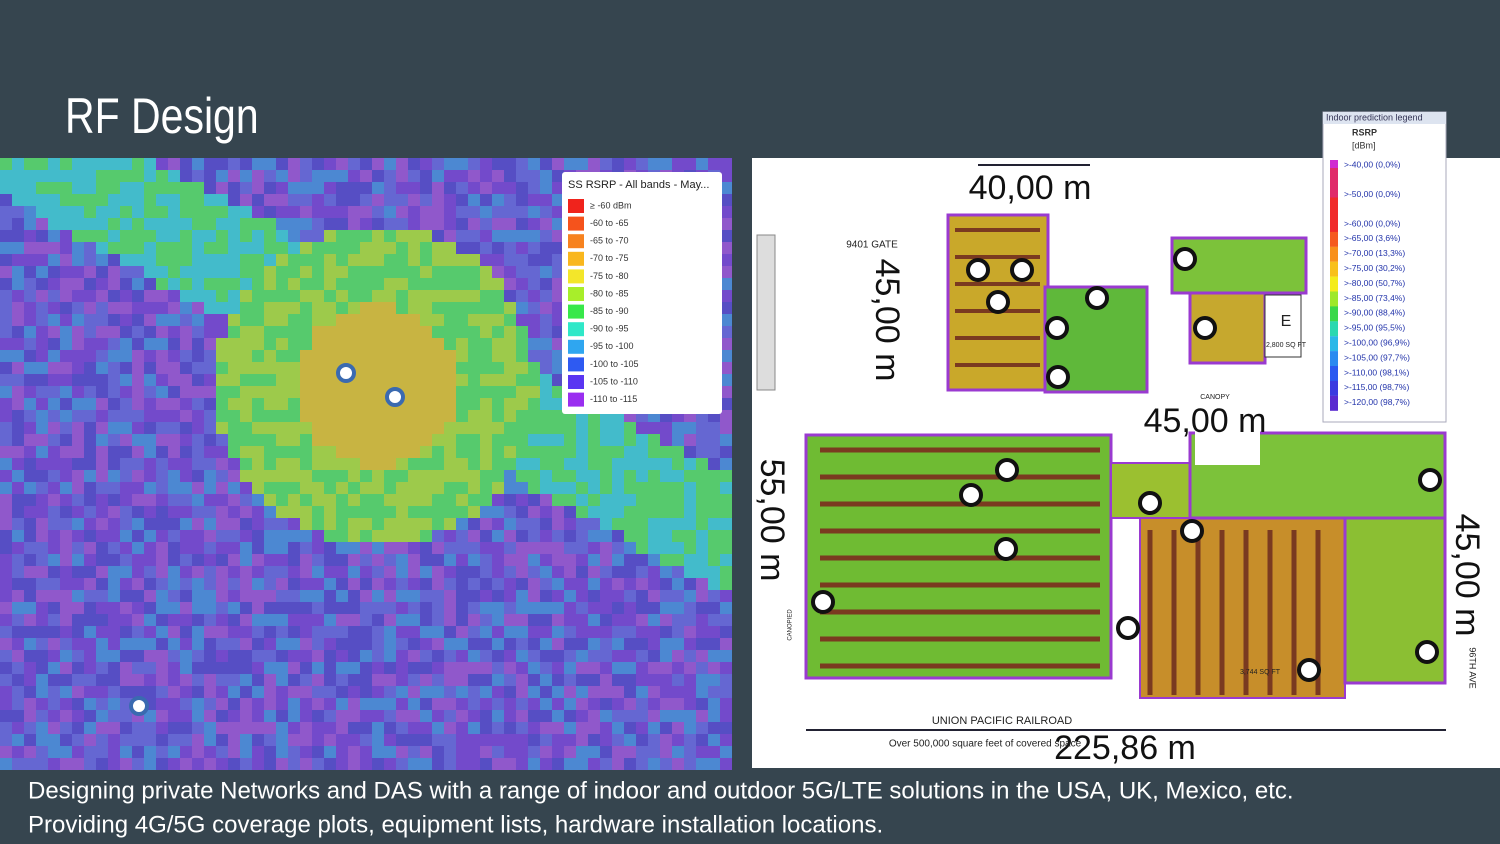 The height and width of the screenshot is (844, 1500). Describe the element at coordinates (609, 223) in the screenshot. I see `legend-label: -60 to -65` at that location.